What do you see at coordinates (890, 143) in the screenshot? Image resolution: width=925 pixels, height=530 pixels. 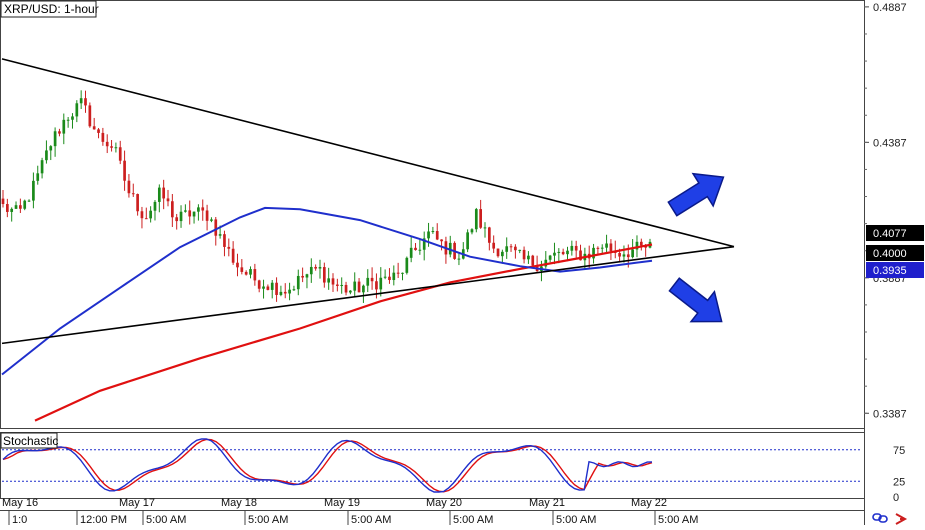 I see `price-tick-label: 0.4387` at bounding box center [890, 143].